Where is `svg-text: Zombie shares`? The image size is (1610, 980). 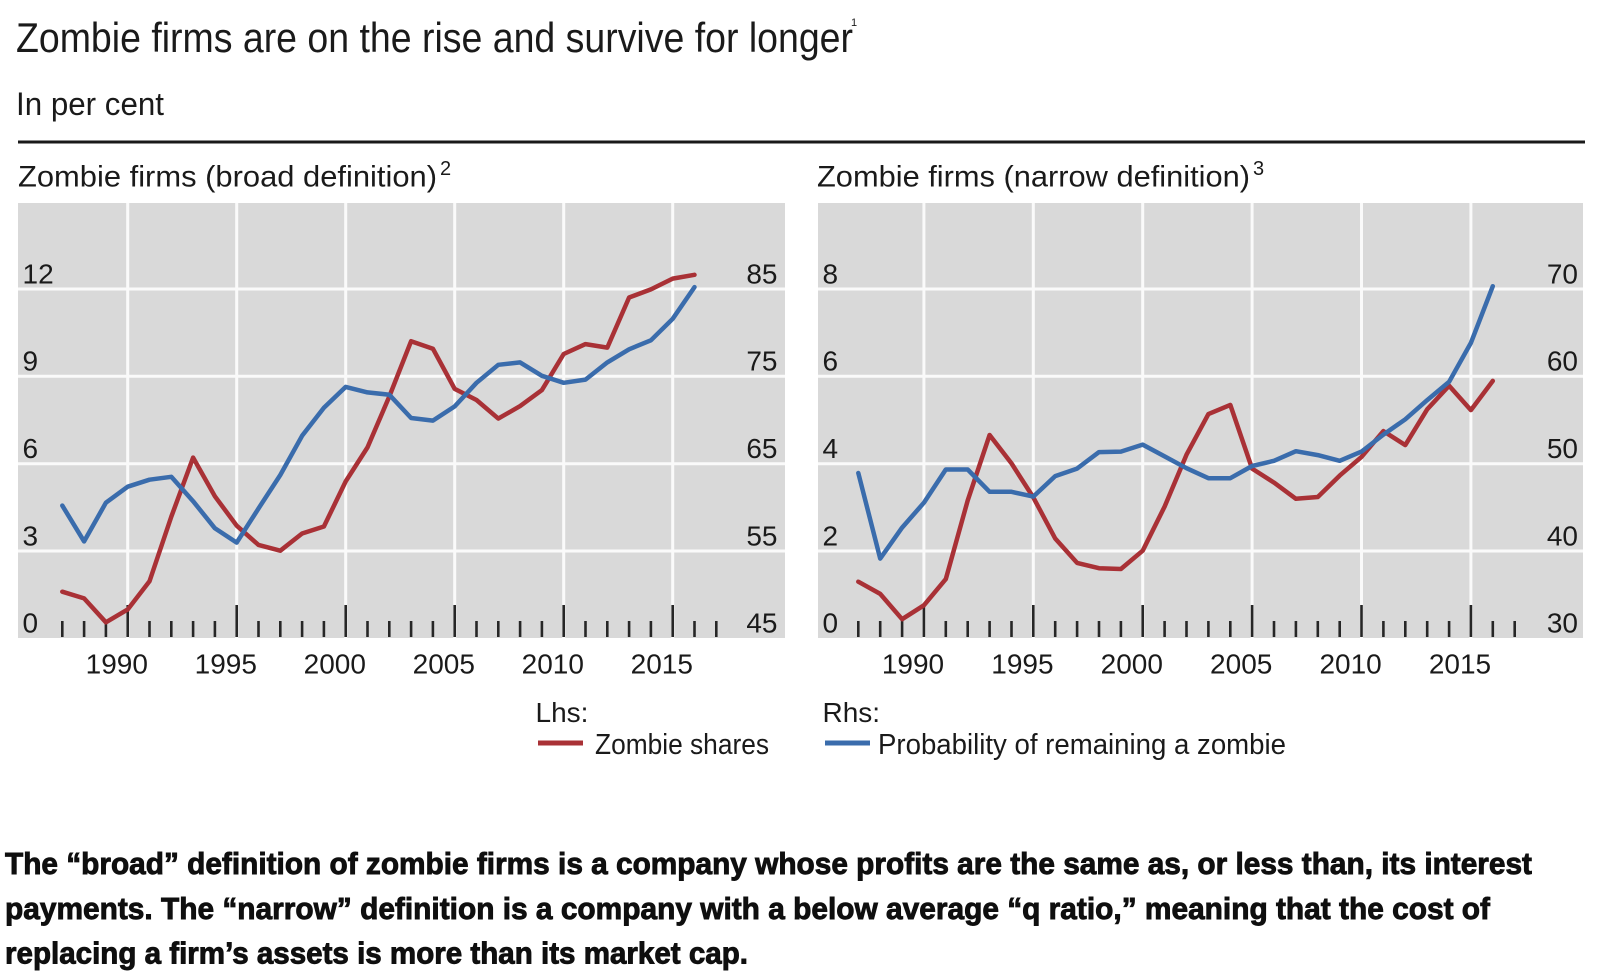 svg-text: Zombie shares is located at coordinates (682, 745).